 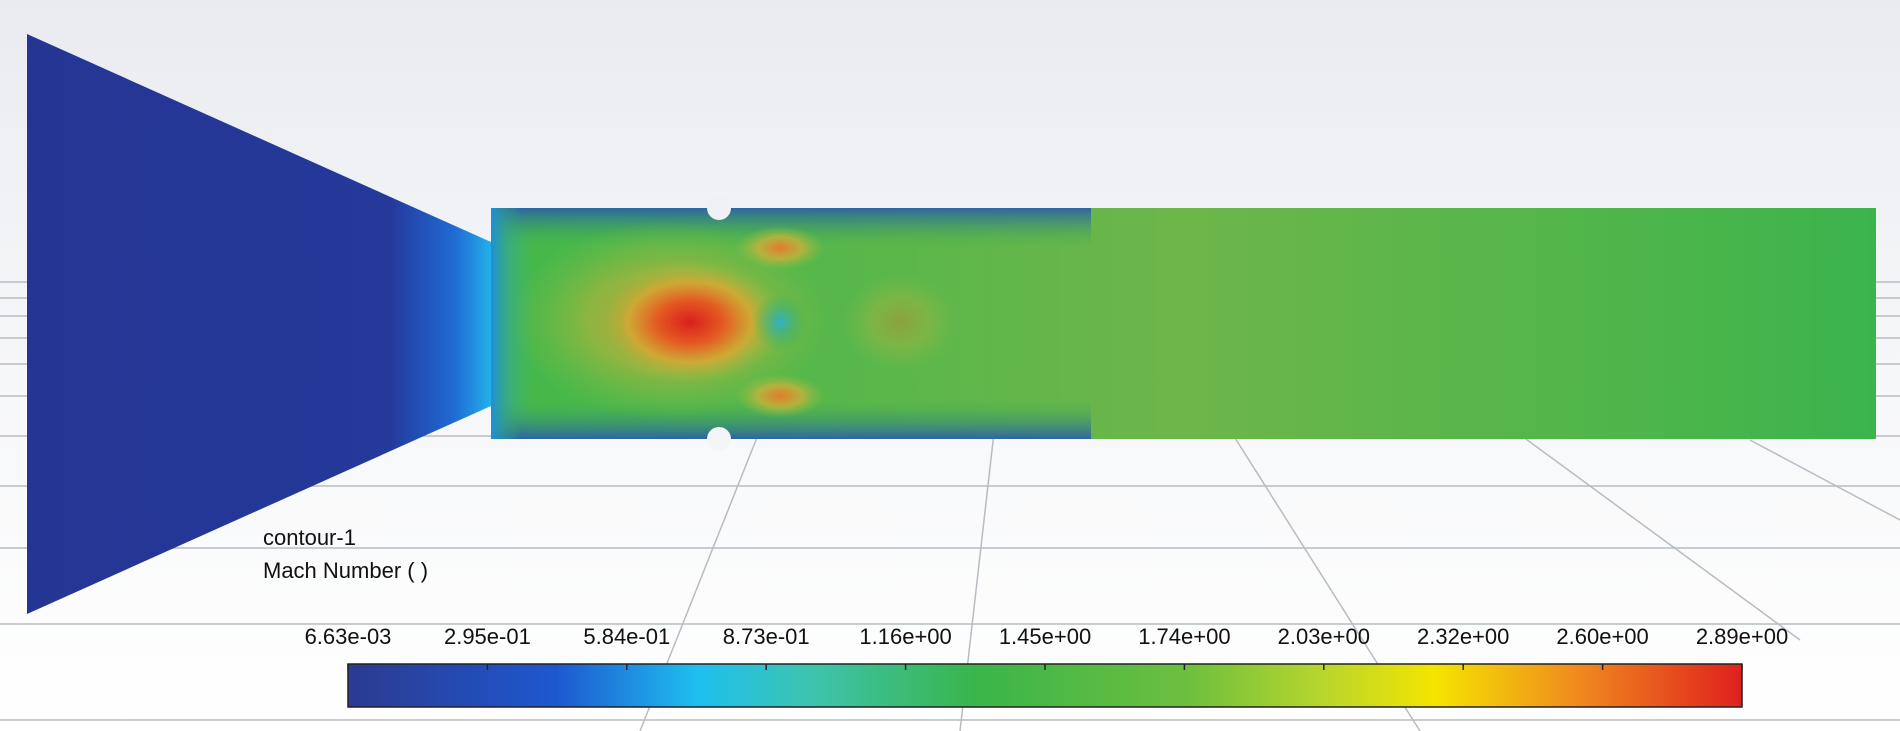 I want to click on legend-variable: Mach Number ( ), so click(x=345, y=570).